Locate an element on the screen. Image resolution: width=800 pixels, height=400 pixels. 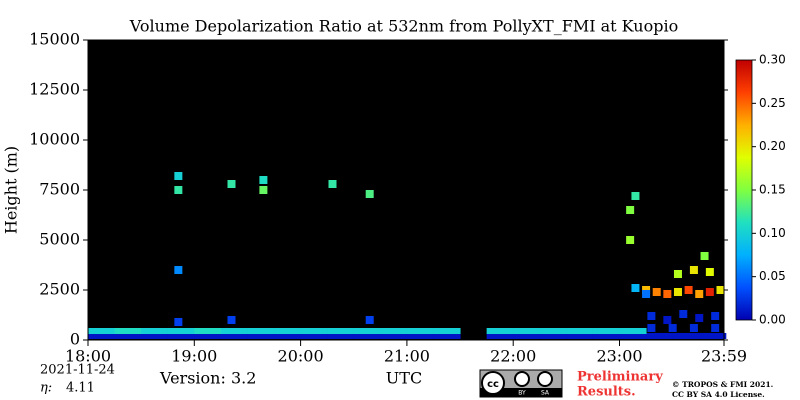
x-tick-label: 18:00 is located at coordinates (88, 356).